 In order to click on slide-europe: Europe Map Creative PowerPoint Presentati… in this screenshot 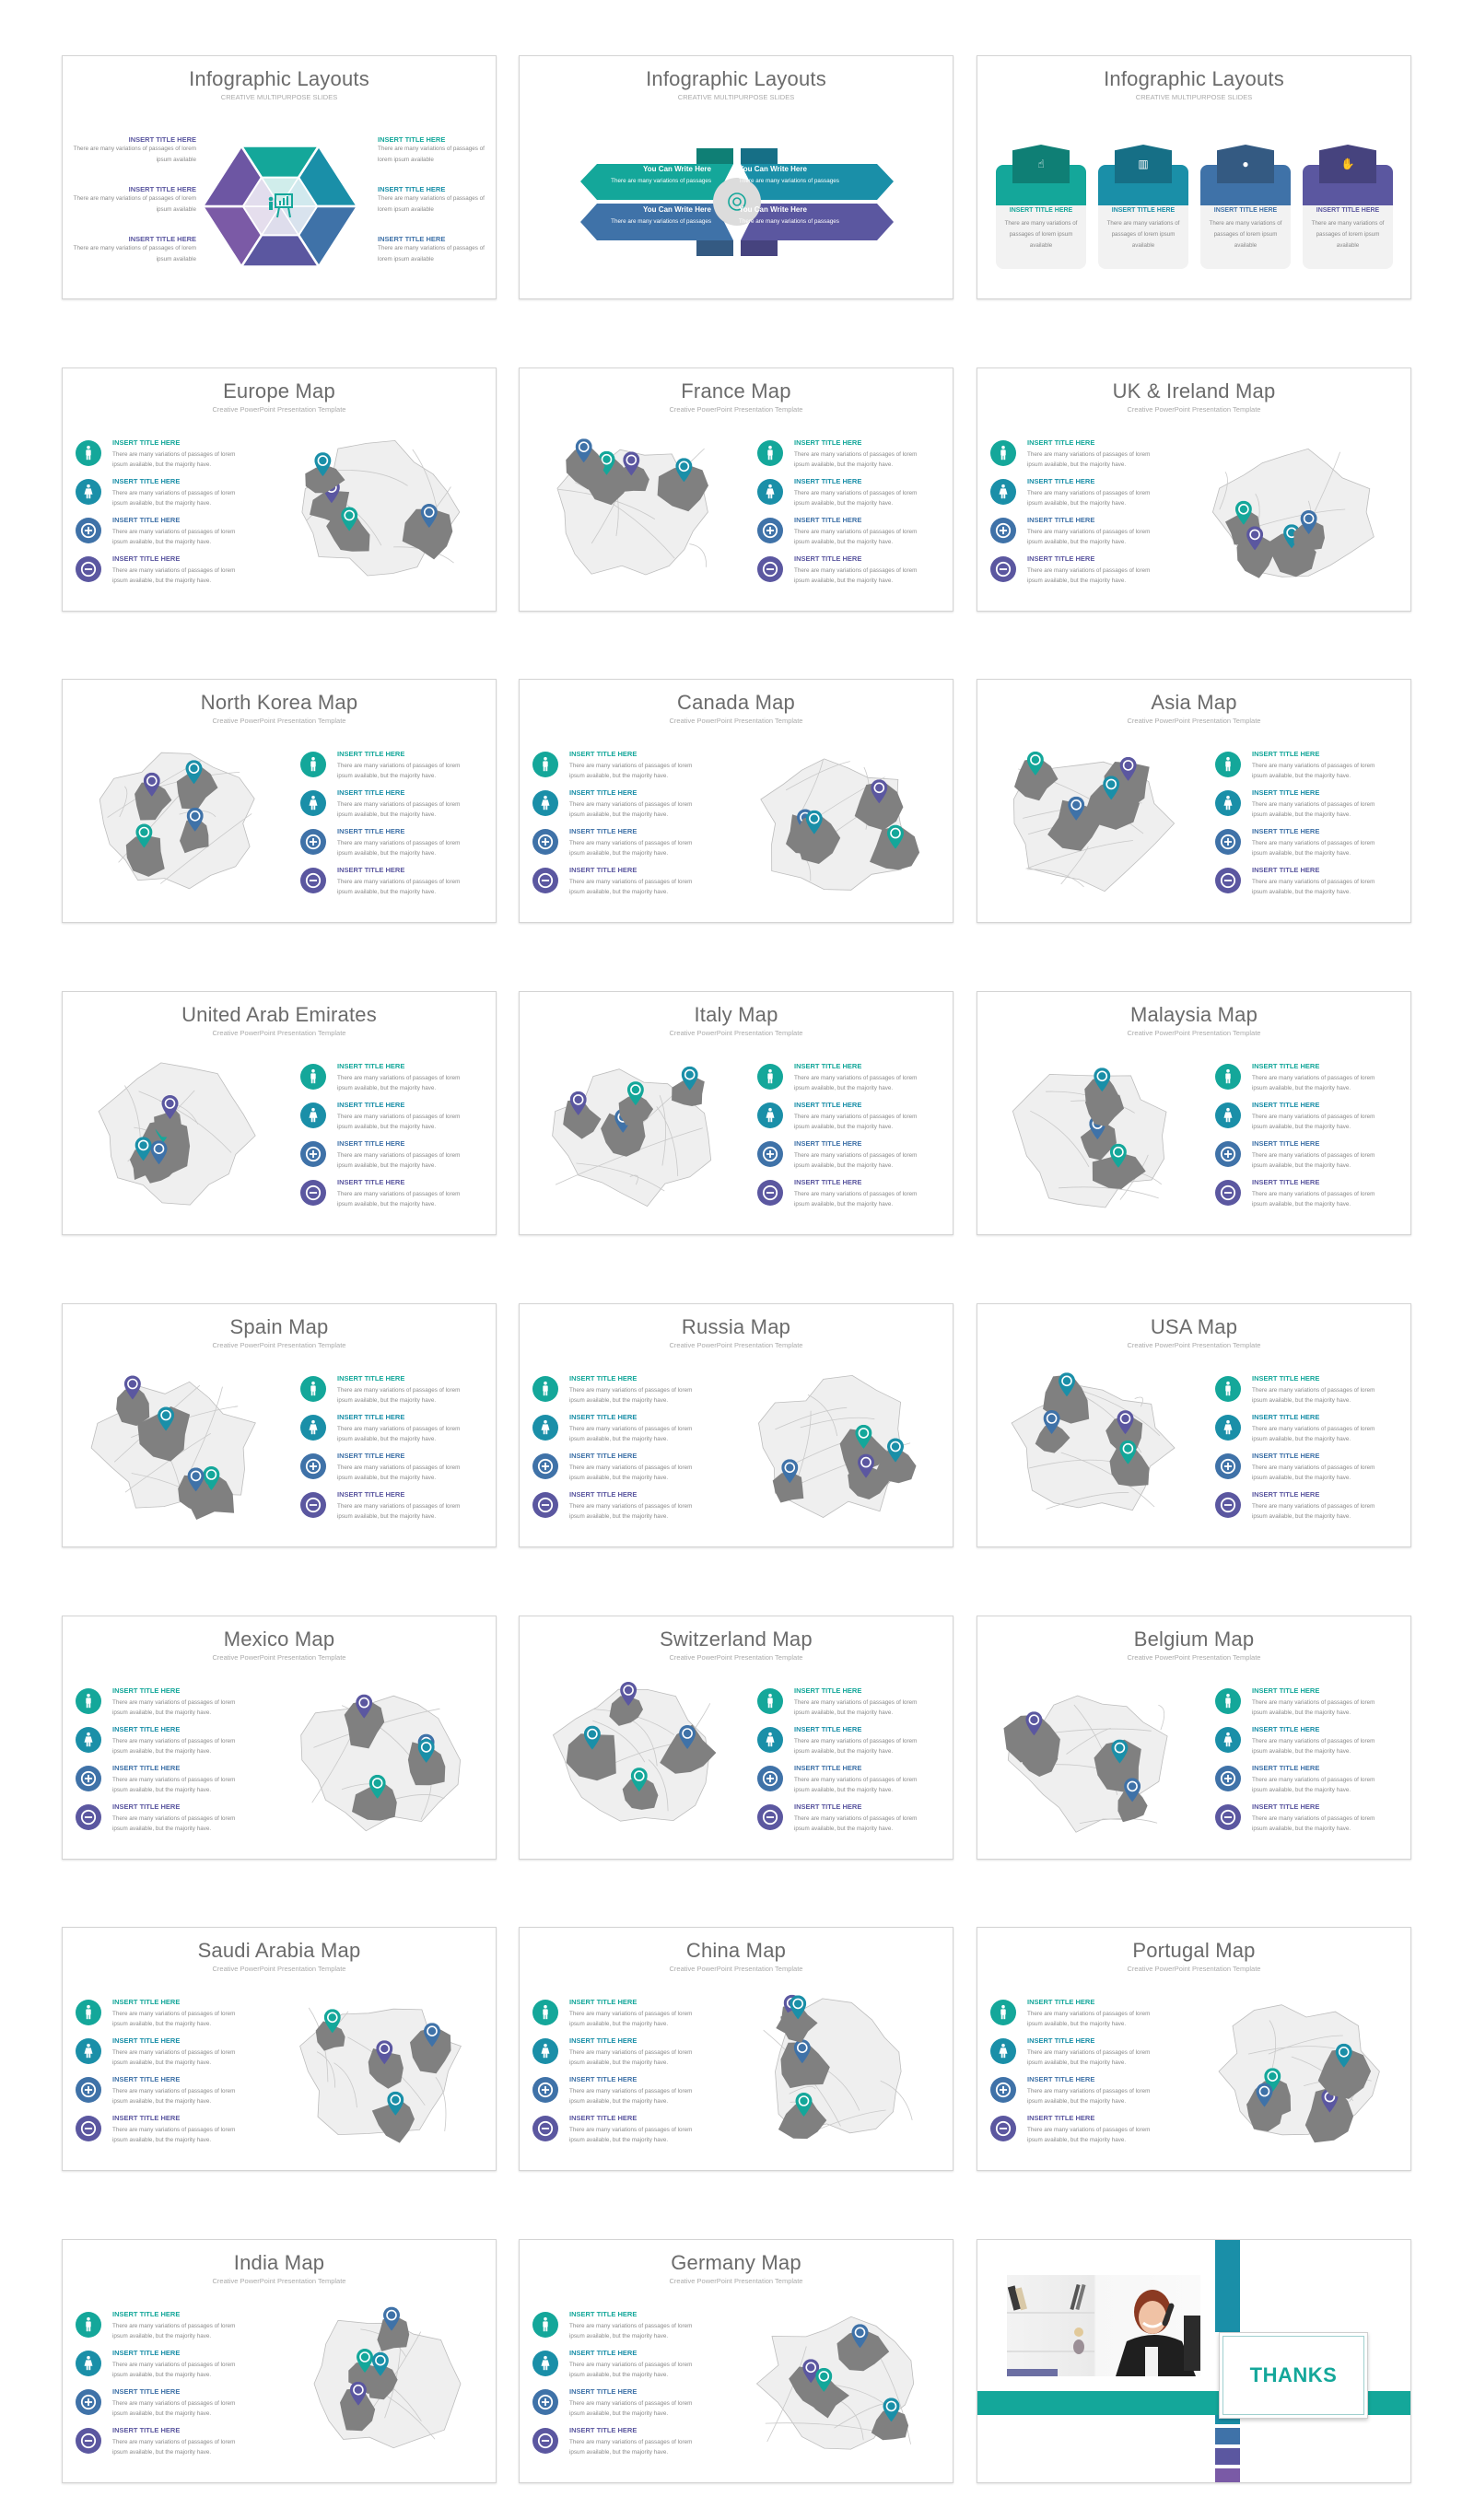, I will do `click(279, 490)`.